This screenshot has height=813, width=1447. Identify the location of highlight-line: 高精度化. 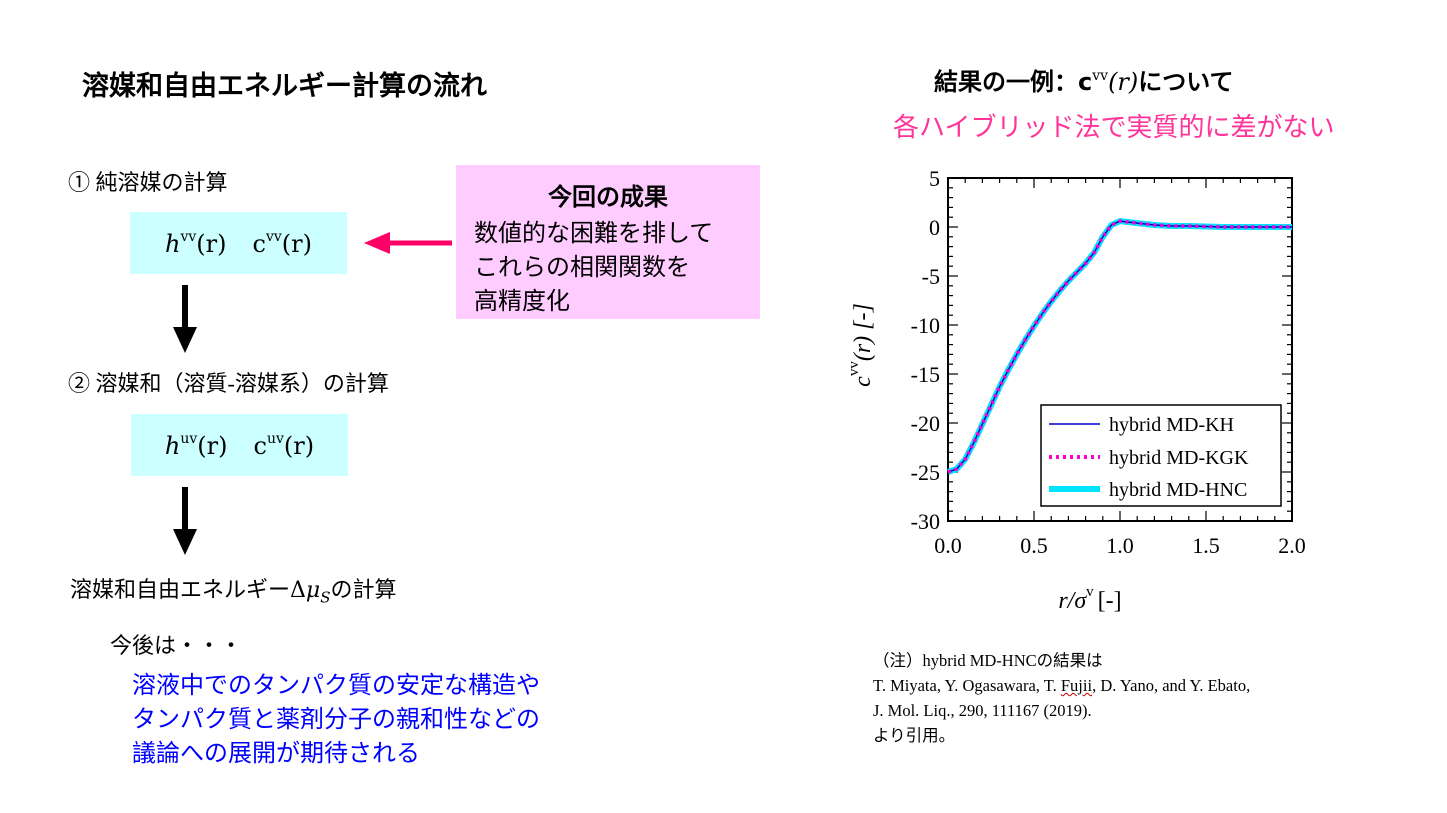
(522, 301).